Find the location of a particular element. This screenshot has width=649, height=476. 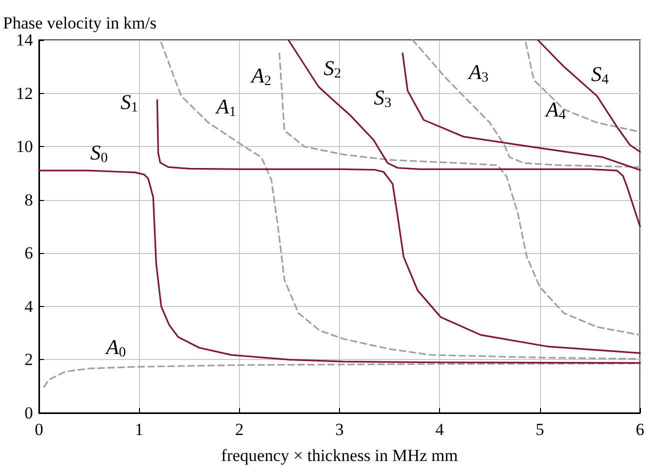

y-tick-label: 4 is located at coordinates (29, 306).